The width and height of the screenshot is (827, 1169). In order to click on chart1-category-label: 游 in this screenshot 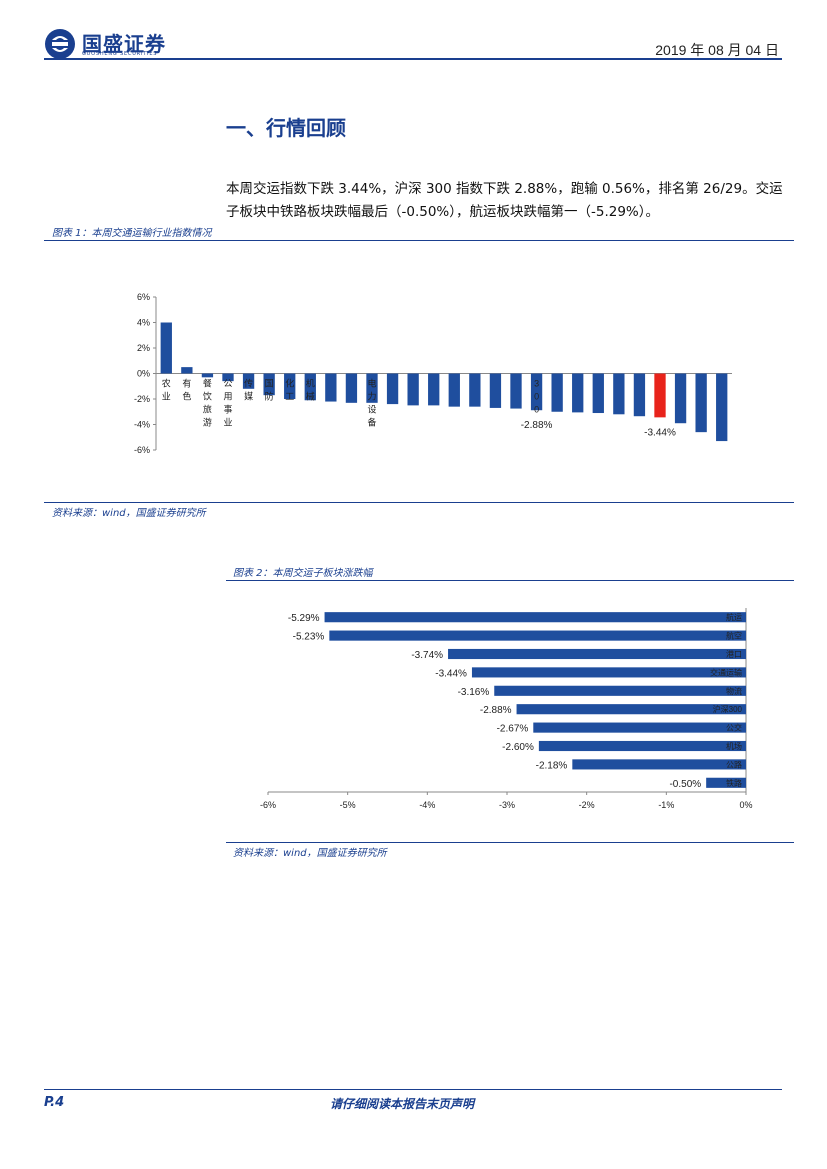, I will do `click(207, 422)`.